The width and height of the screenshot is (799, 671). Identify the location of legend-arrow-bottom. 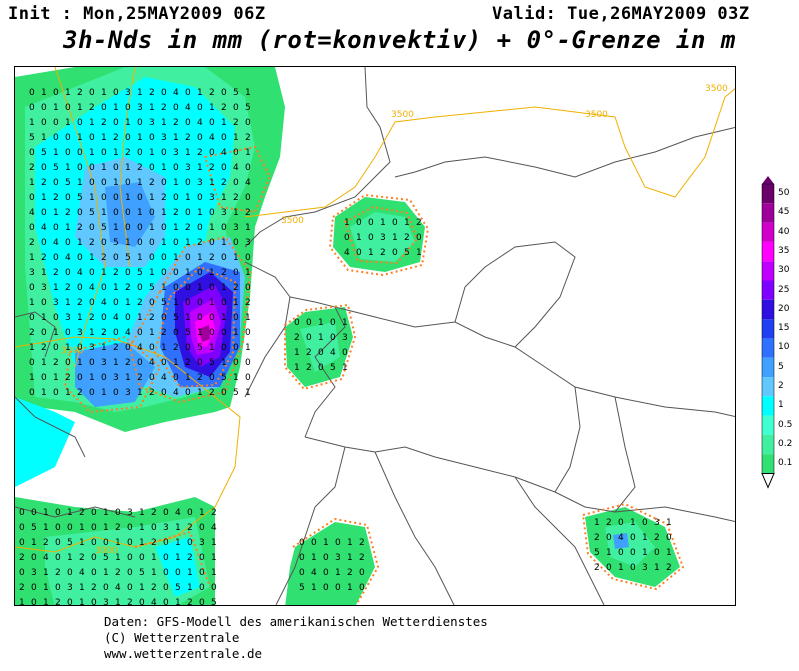
(768, 481).